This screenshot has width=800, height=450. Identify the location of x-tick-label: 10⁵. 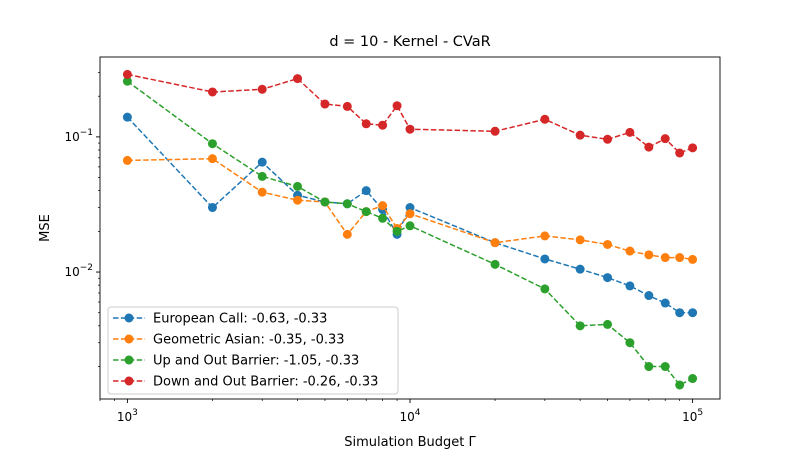
(692, 416).